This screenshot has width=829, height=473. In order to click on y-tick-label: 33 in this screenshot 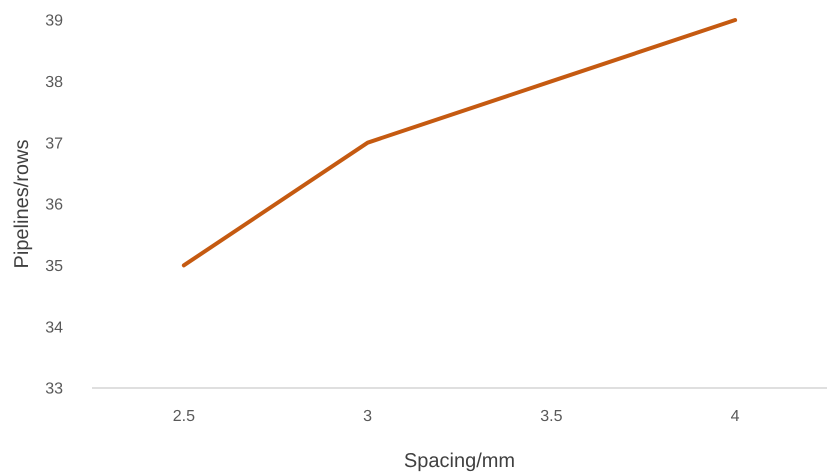, I will do `click(54, 389)`.